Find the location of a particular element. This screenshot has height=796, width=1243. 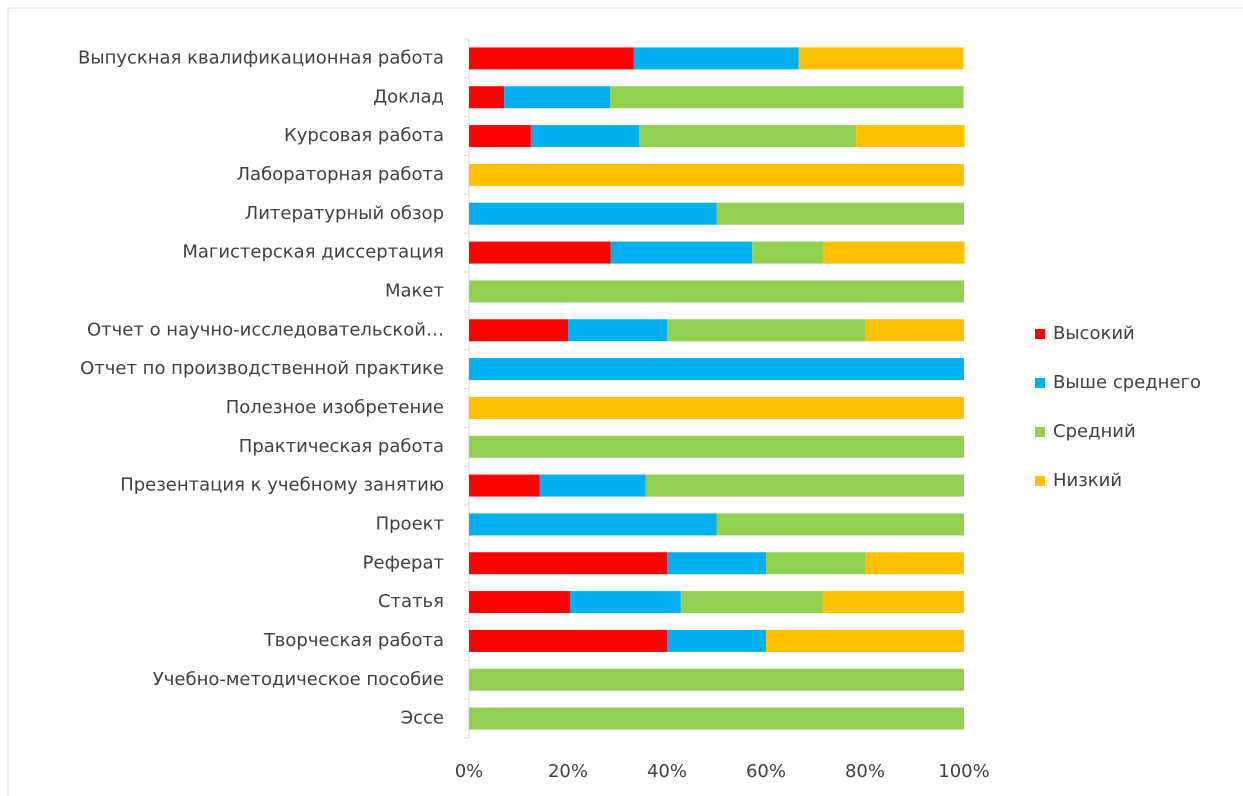

category-label: Полезное изобретение is located at coordinates (335, 407).